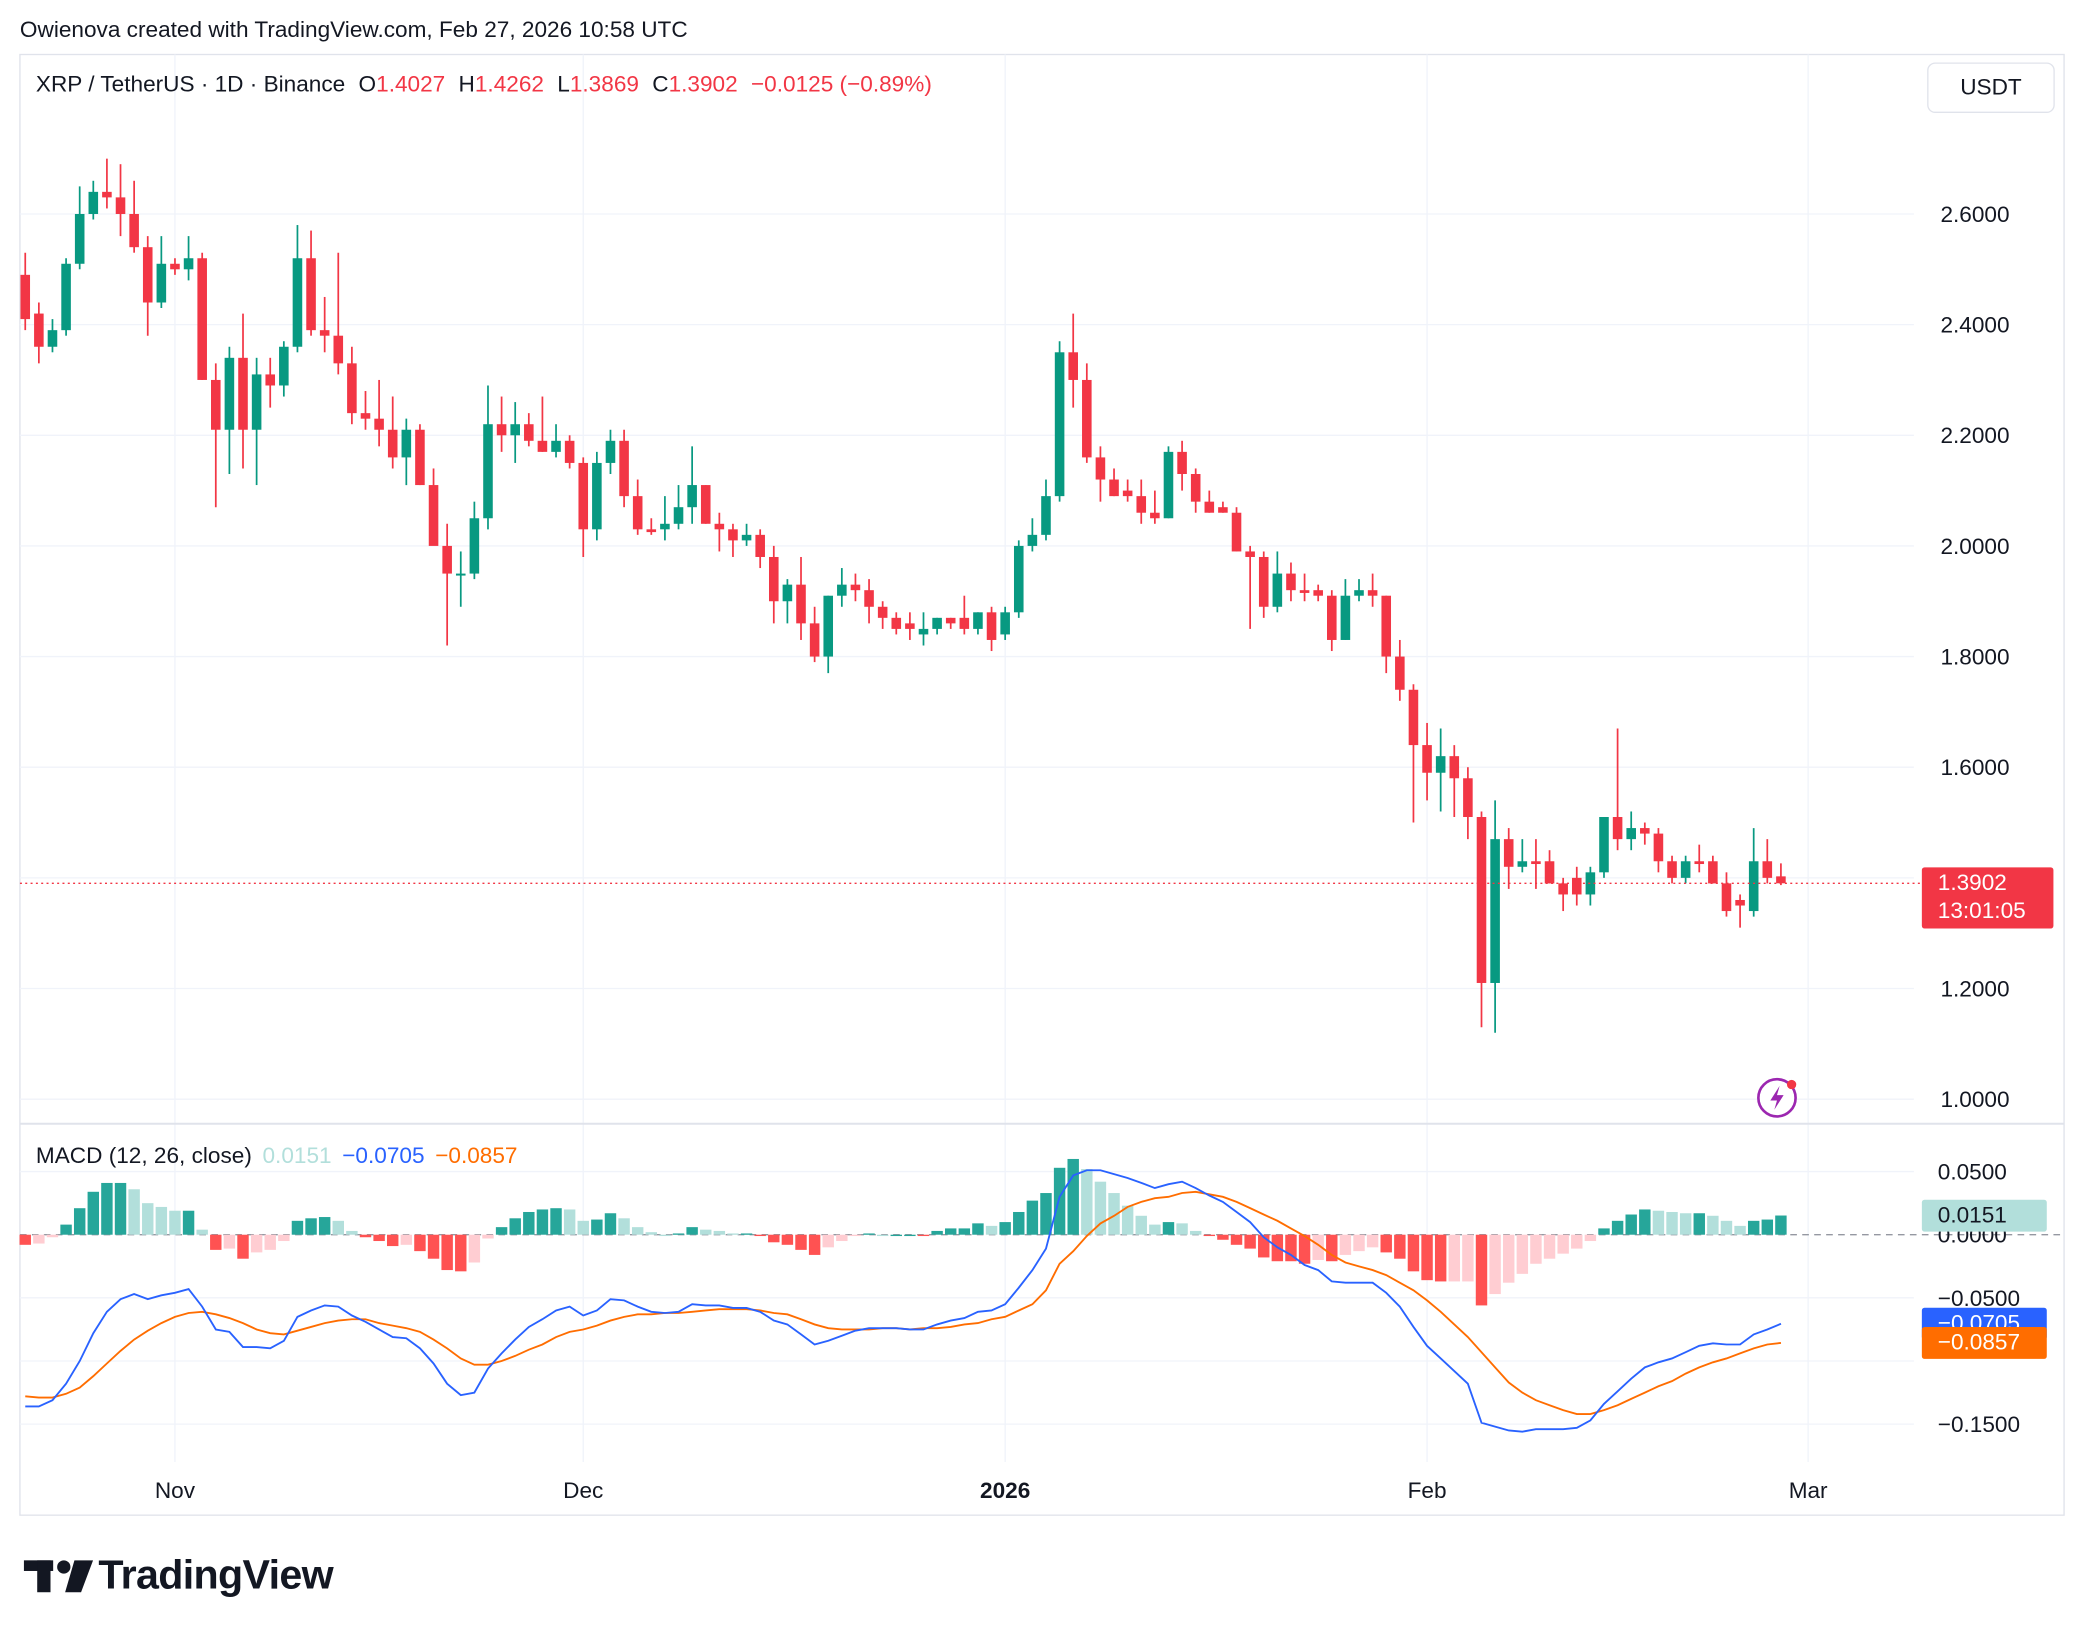 The height and width of the screenshot is (1636, 2084). I want to click on open-value: 1.4027, so click(411, 84).